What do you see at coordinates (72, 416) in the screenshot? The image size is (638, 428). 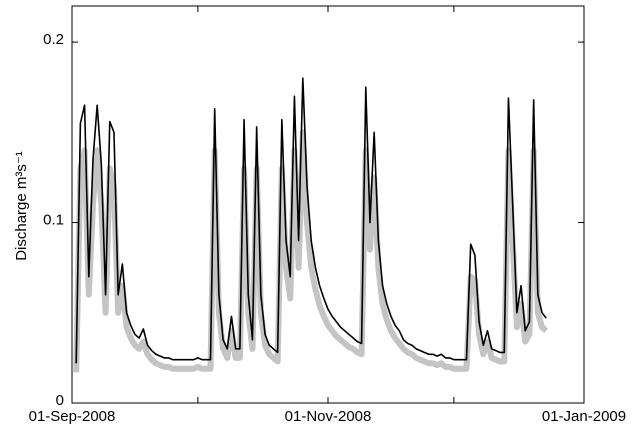 I see `x-tick-label: 01-Sep-2008` at bounding box center [72, 416].